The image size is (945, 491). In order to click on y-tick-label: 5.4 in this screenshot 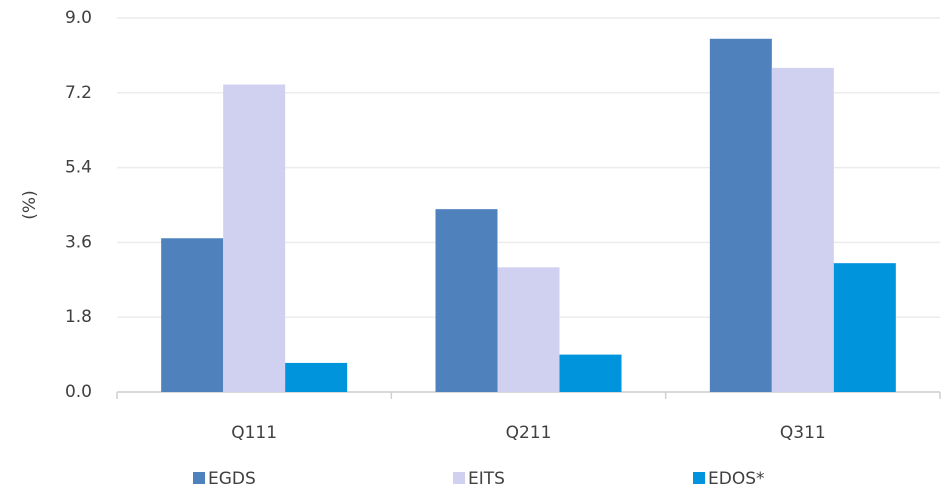, I will do `click(78, 168)`.